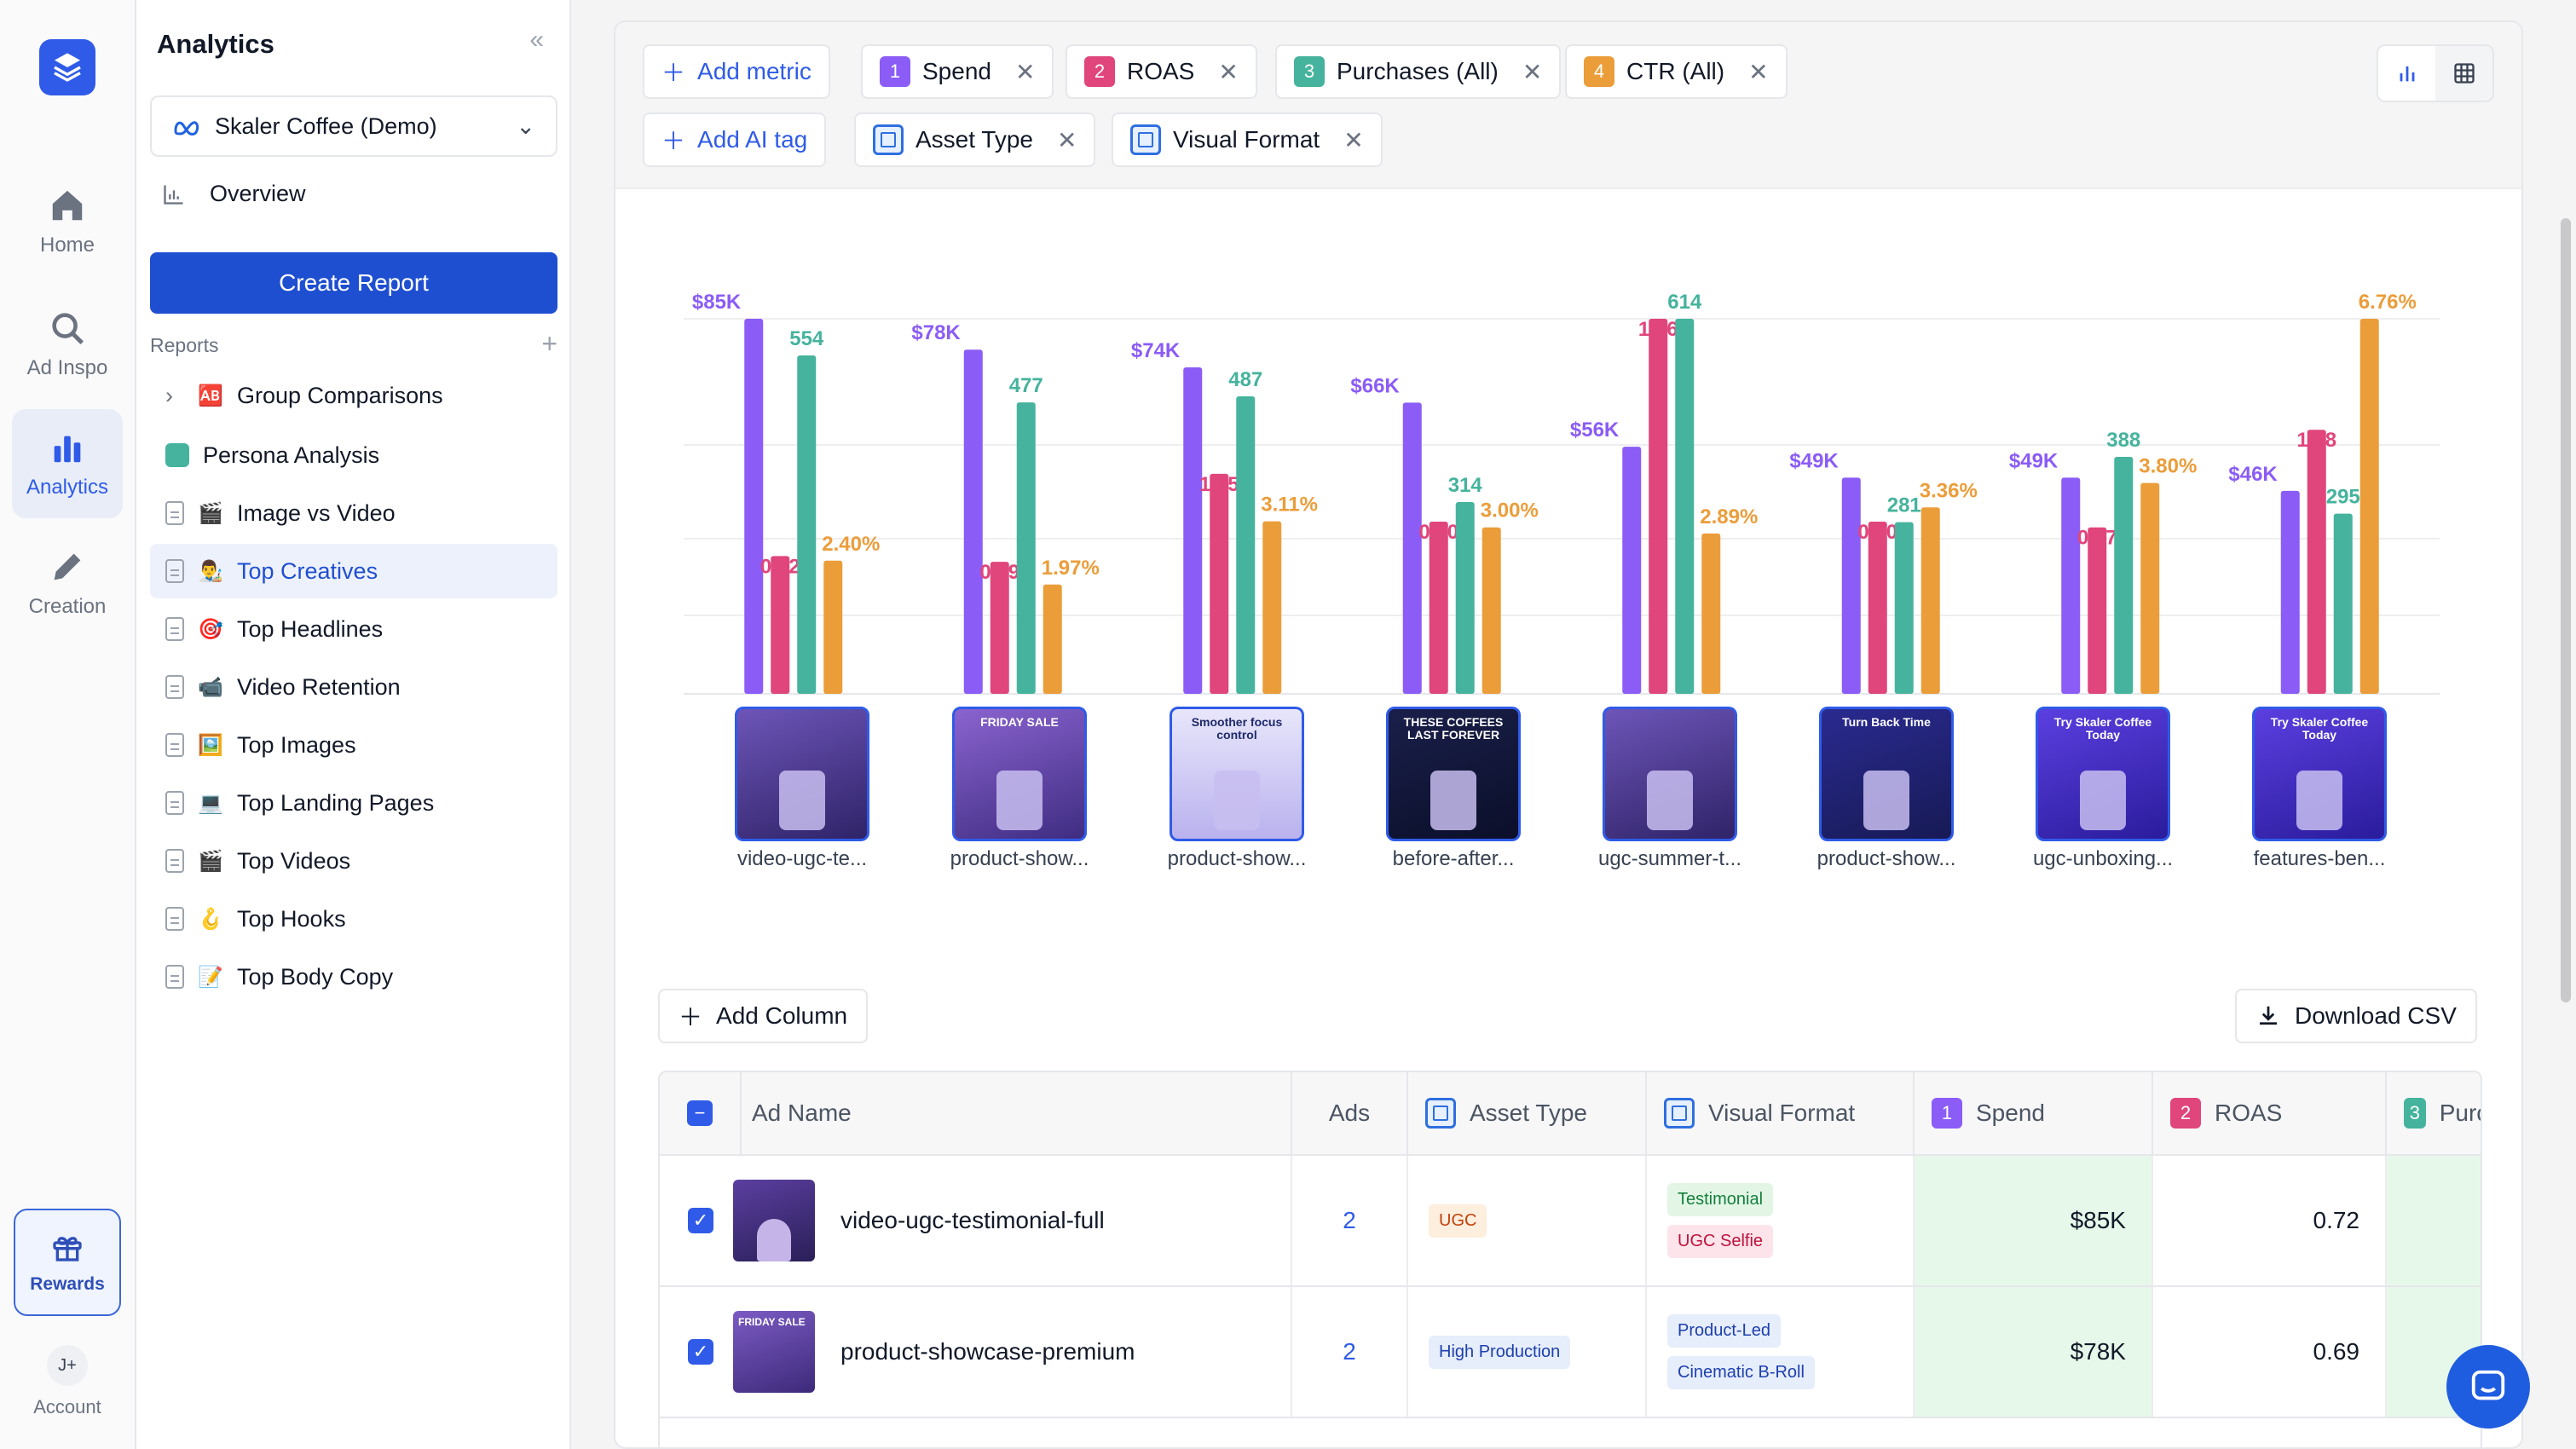 The height and width of the screenshot is (1449, 2576). Describe the element at coordinates (353, 803) in the screenshot. I see `sidebar-item-top-landing-pages: 💻 Top Landing Pages` at that location.